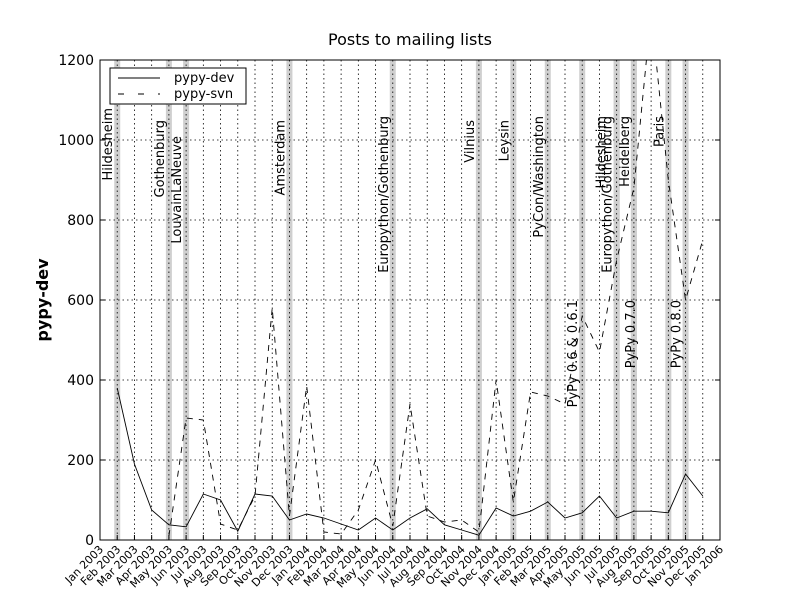 This screenshot has width=800, height=600. I want to click on event-label: PyPy 0.6 & 0.6.1, so click(573, 353).